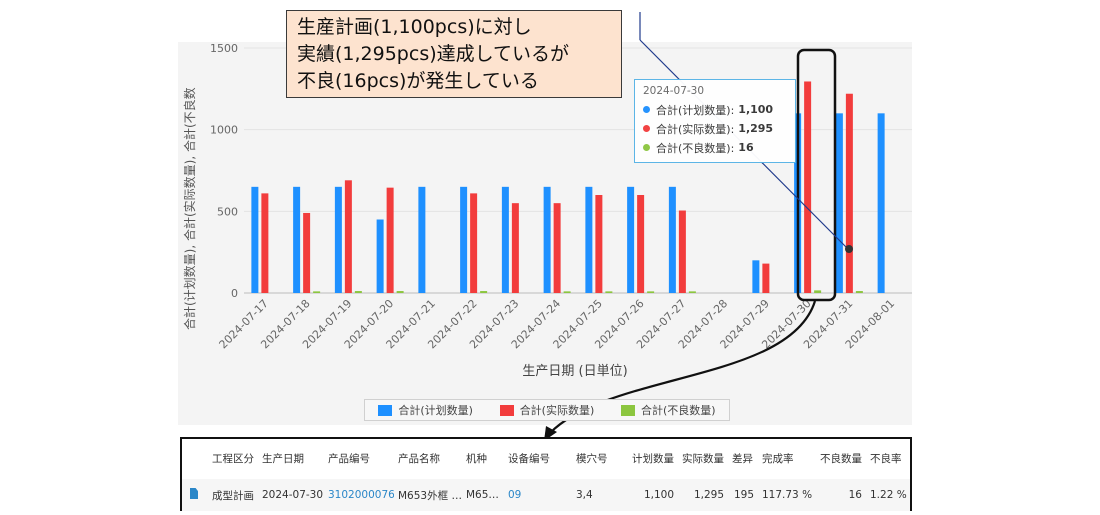 This screenshot has width=1100, height=515. I want to click on header-cell: 实际数量, so click(703, 458).